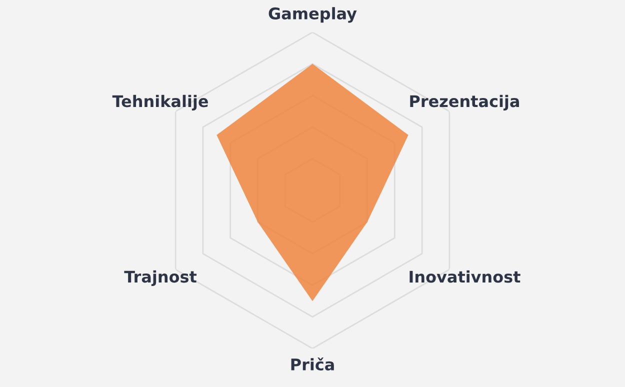  What do you see at coordinates (160, 102) in the screenshot?
I see `spoke-label: Tehnikalije` at bounding box center [160, 102].